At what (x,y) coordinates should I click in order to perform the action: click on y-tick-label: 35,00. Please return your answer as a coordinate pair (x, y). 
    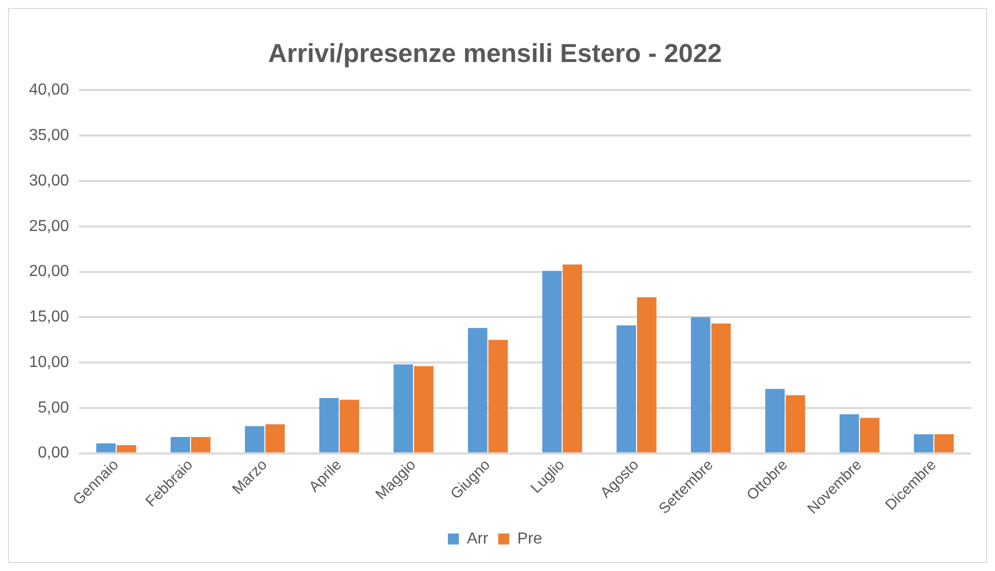
    Looking at the image, I should click on (49, 135).